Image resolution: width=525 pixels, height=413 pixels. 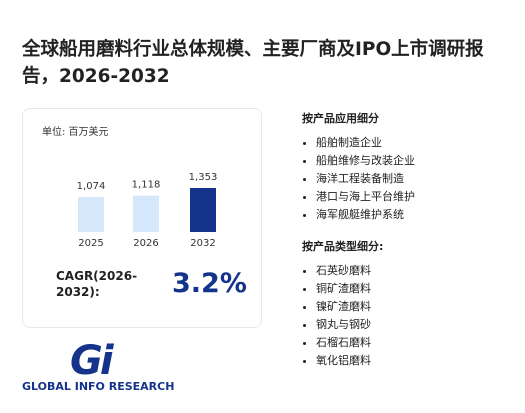 I want to click on cagr-value: 3.2%, so click(x=209, y=283).